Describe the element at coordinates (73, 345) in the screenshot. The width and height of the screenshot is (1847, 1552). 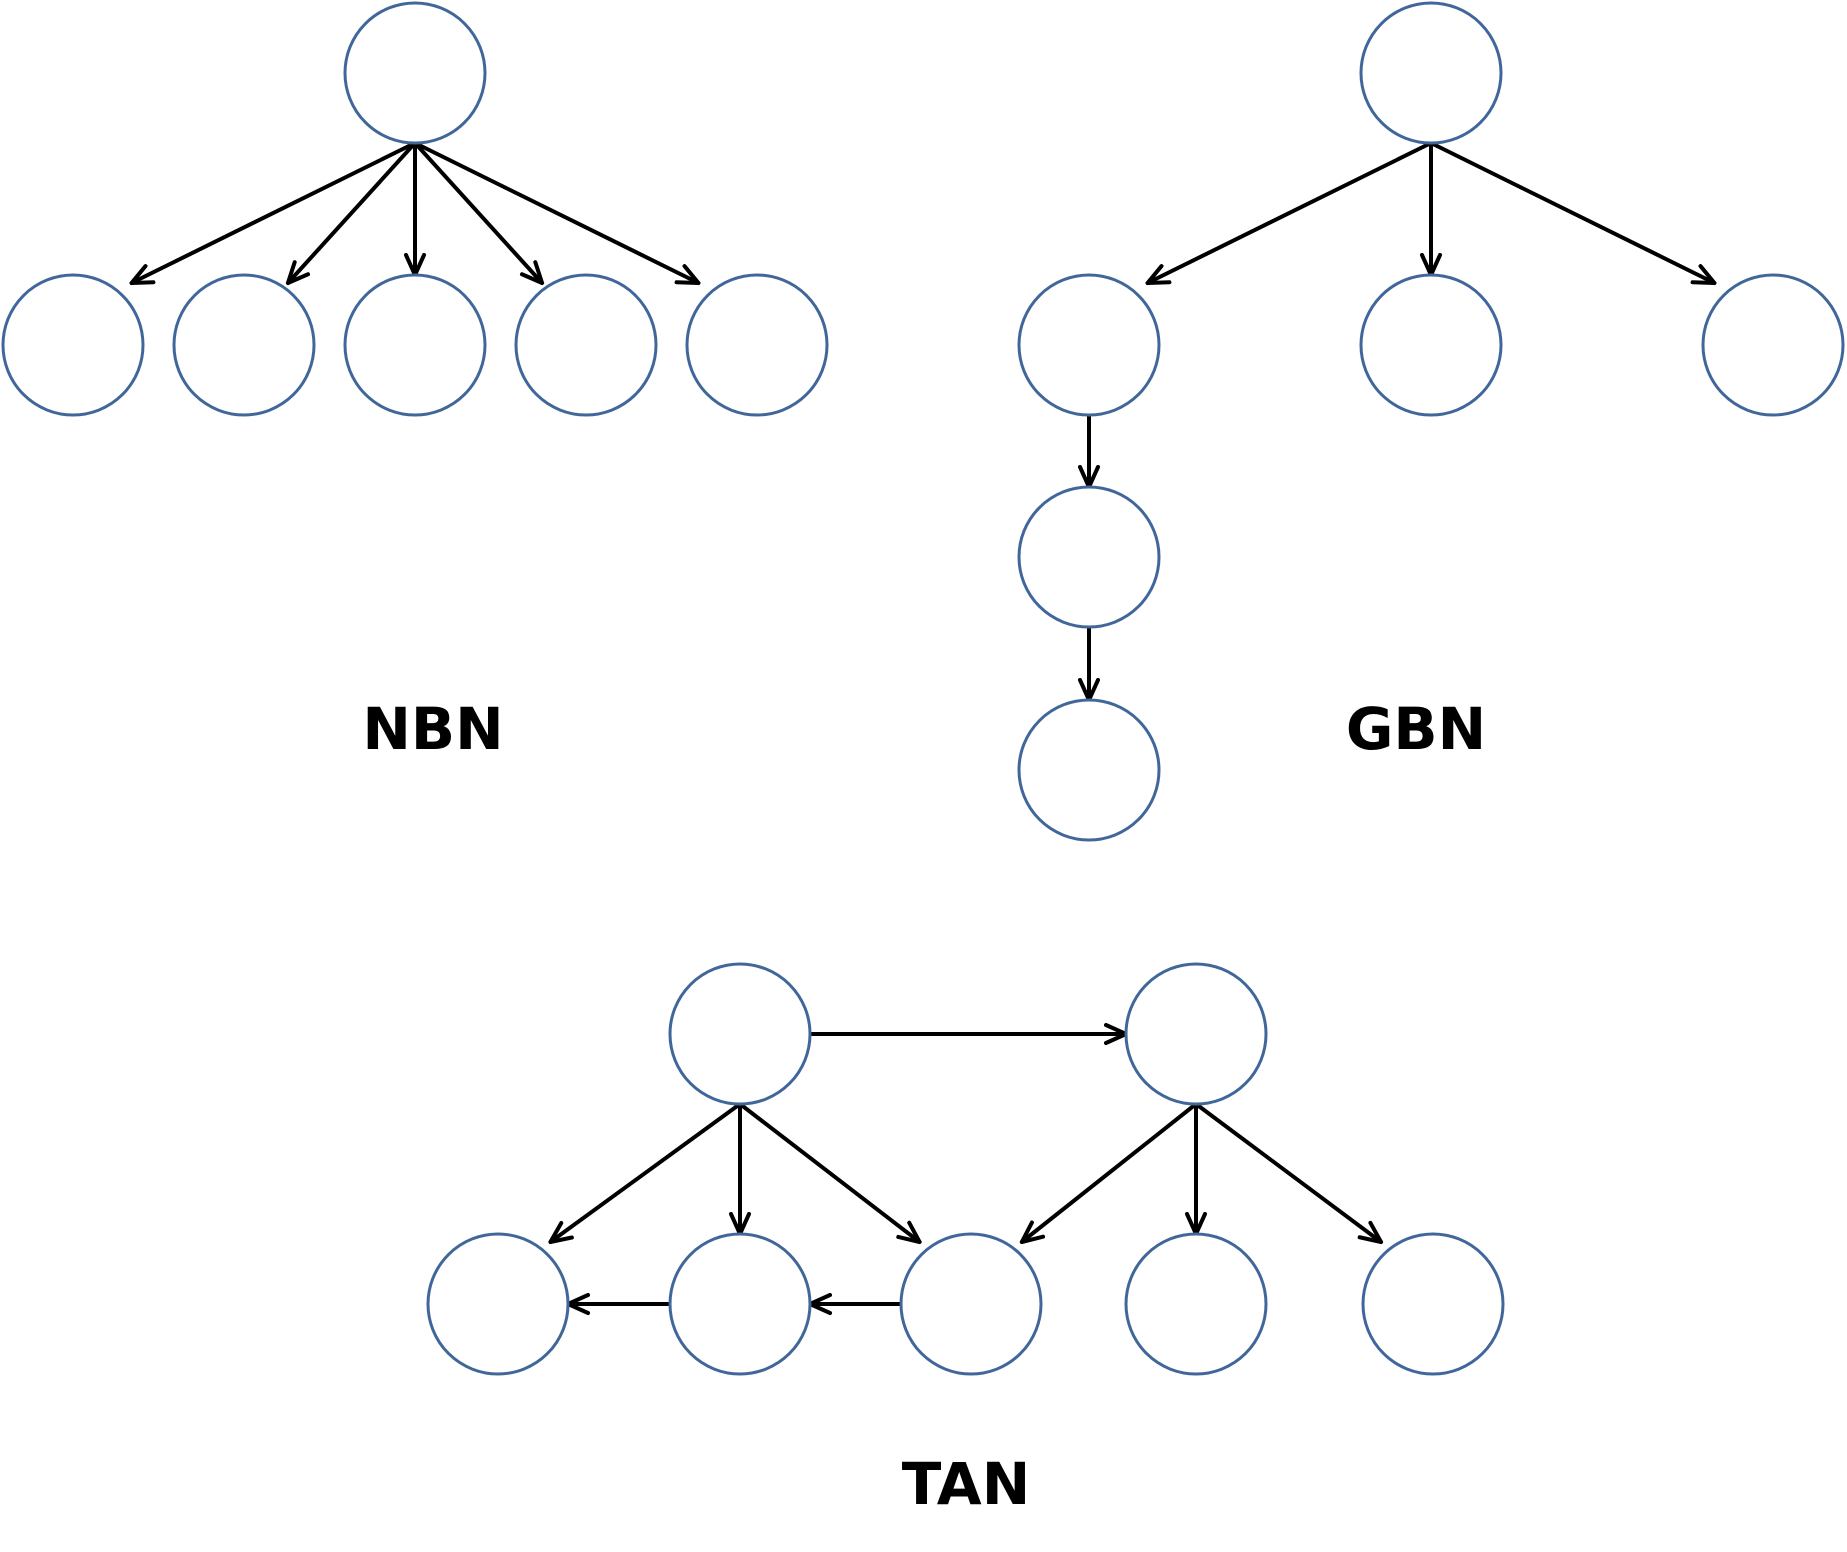
I see `nbn-node-c1` at that location.